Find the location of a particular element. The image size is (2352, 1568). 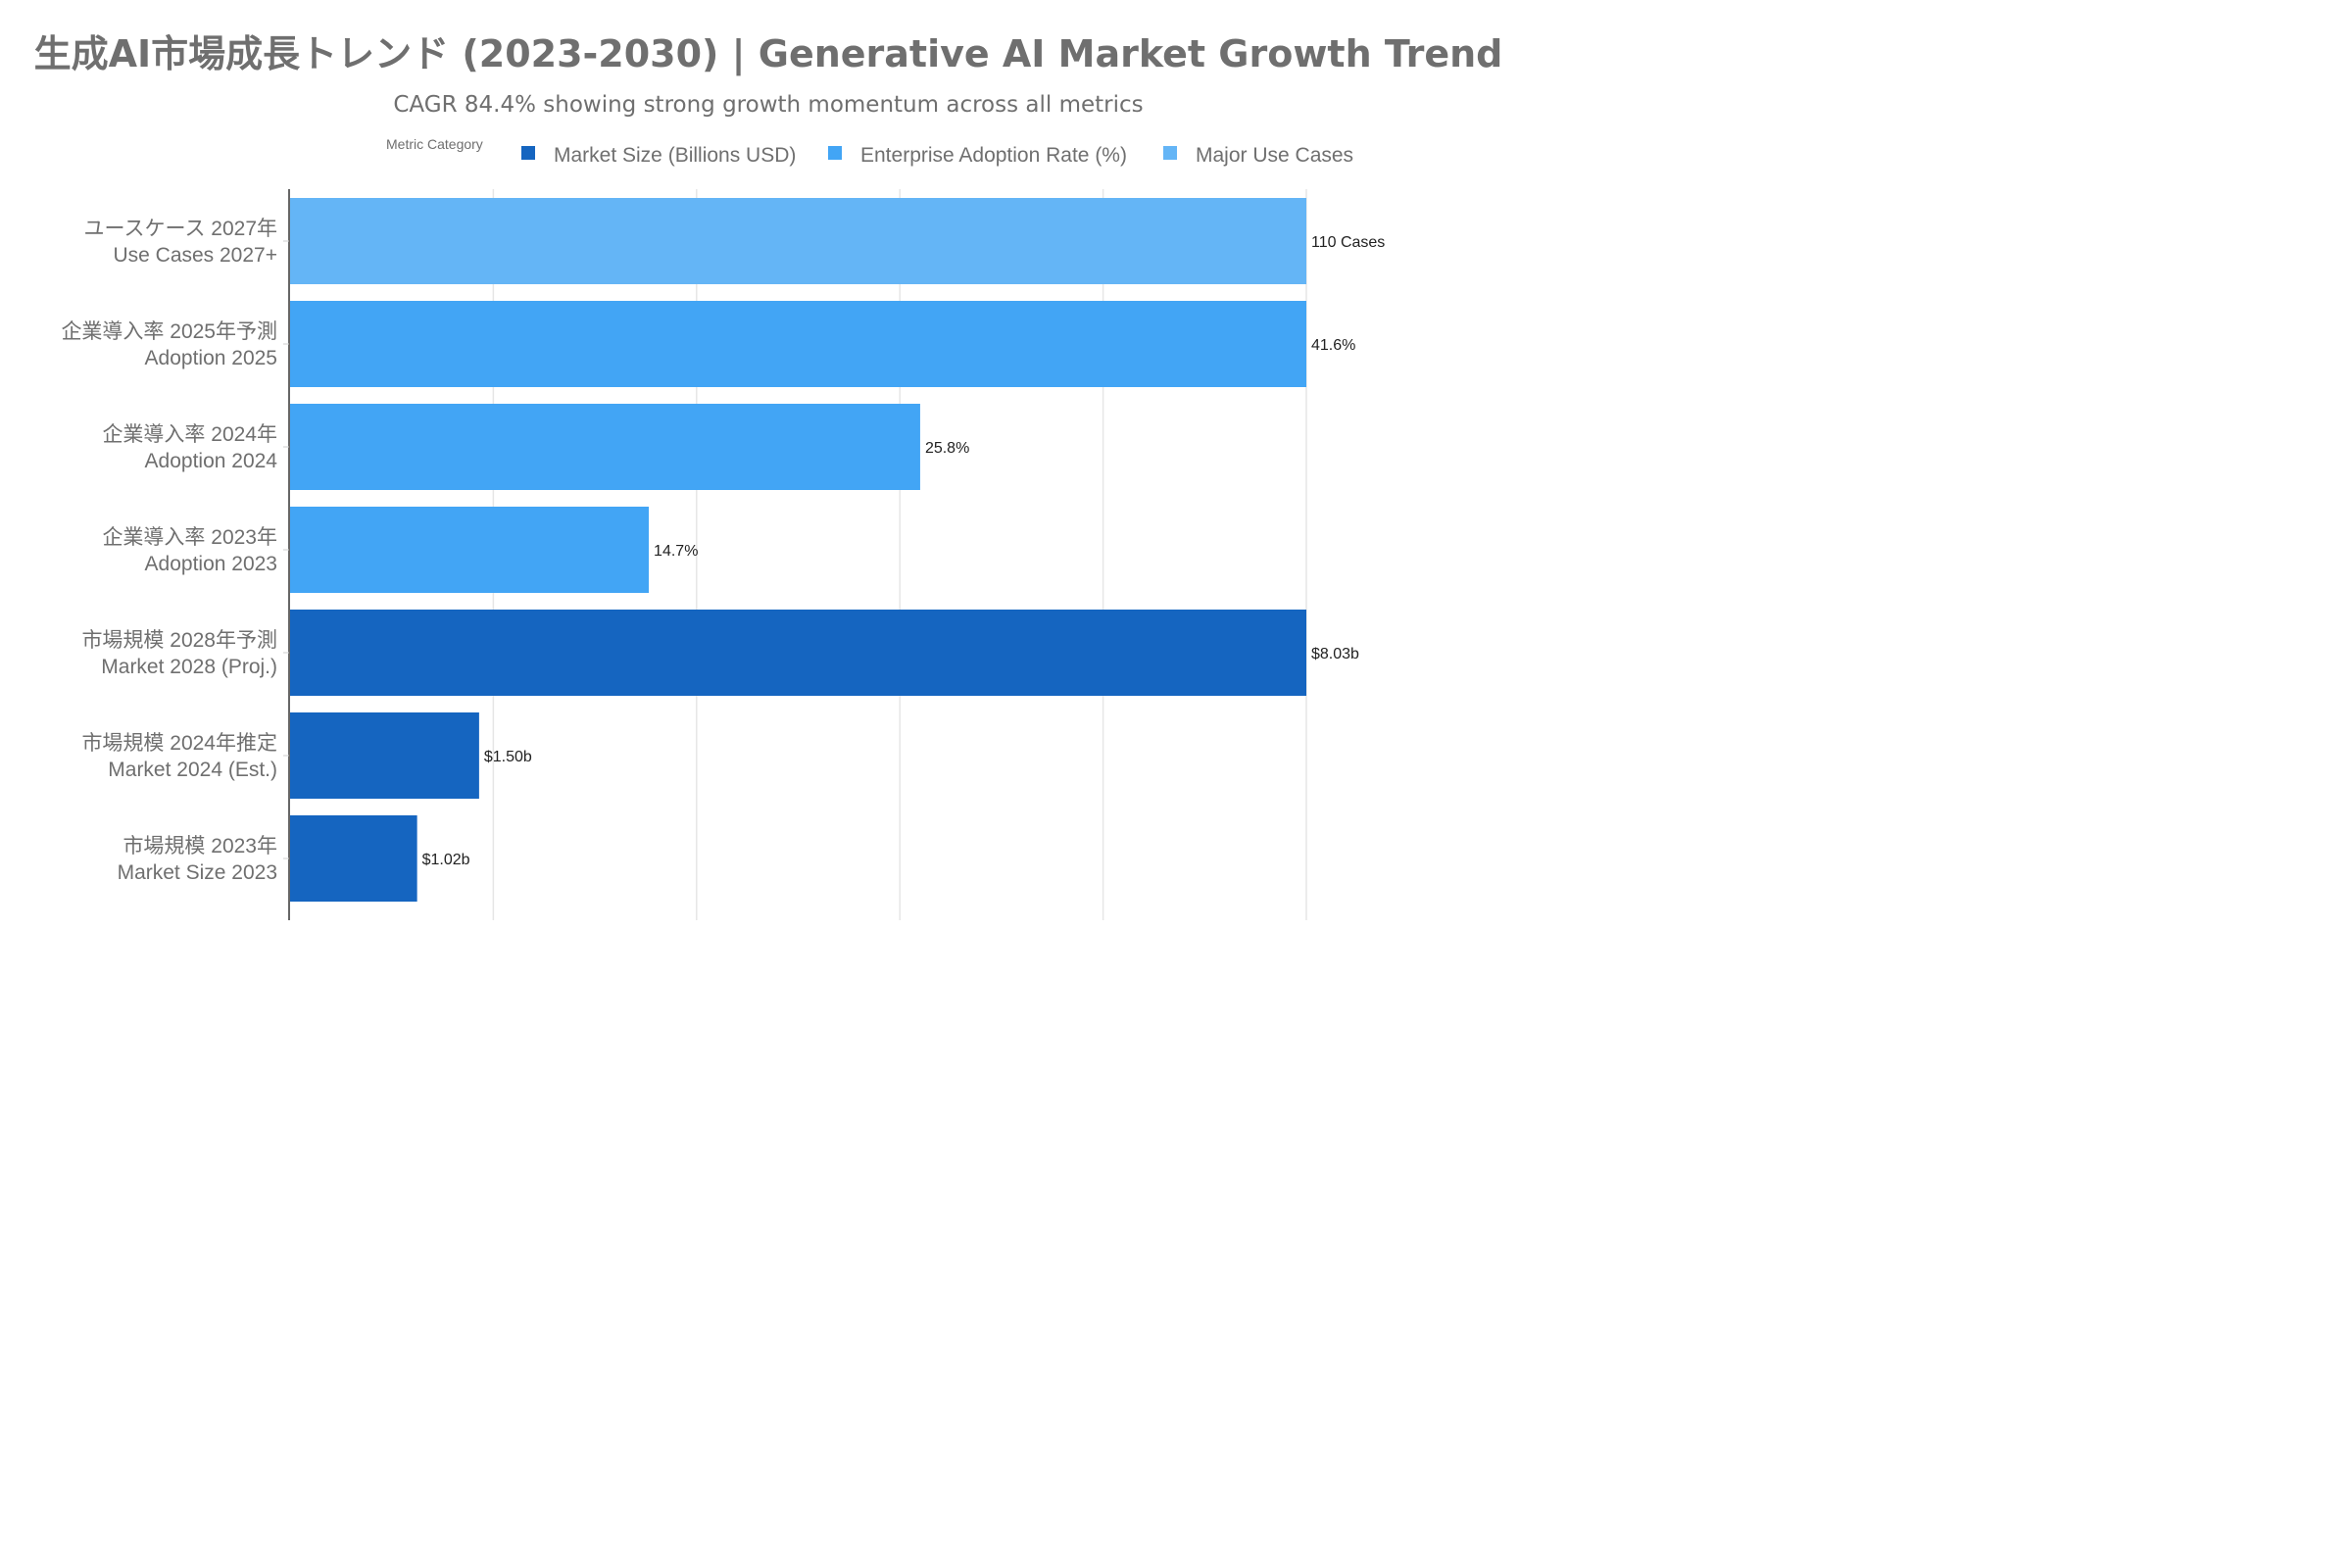

y-tick-label: 企業導入率 2023年 is located at coordinates (189, 537).